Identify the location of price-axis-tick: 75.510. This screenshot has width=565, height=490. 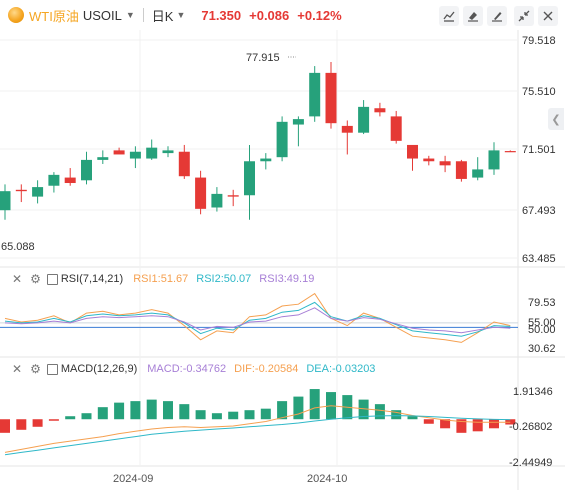
(539, 92).